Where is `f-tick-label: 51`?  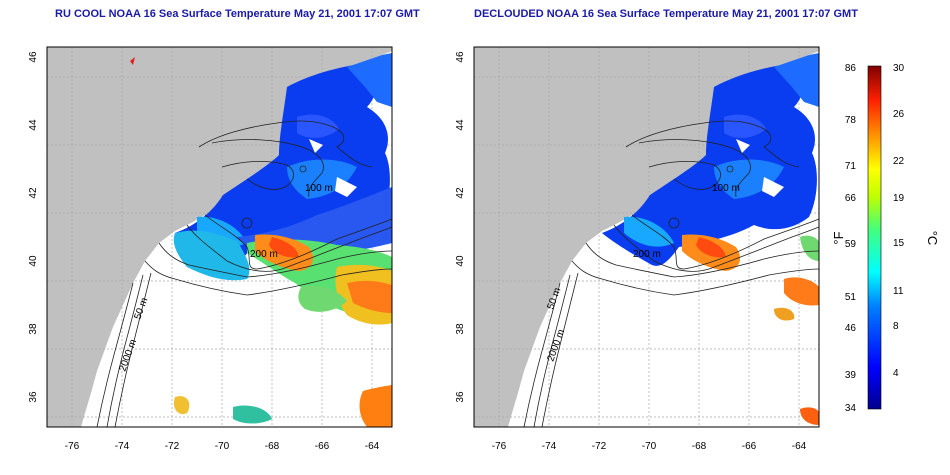
f-tick-label: 51 is located at coordinates (851, 297).